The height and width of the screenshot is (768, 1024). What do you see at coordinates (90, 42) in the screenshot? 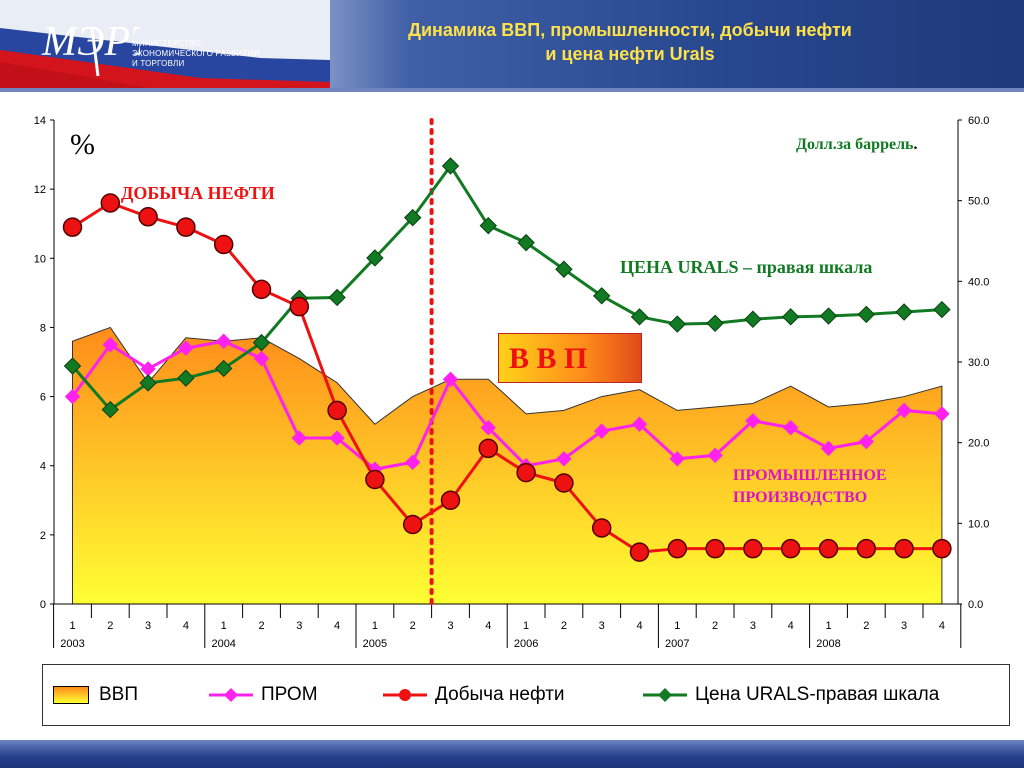
I see `logo-text: МЭРТ` at bounding box center [90, 42].